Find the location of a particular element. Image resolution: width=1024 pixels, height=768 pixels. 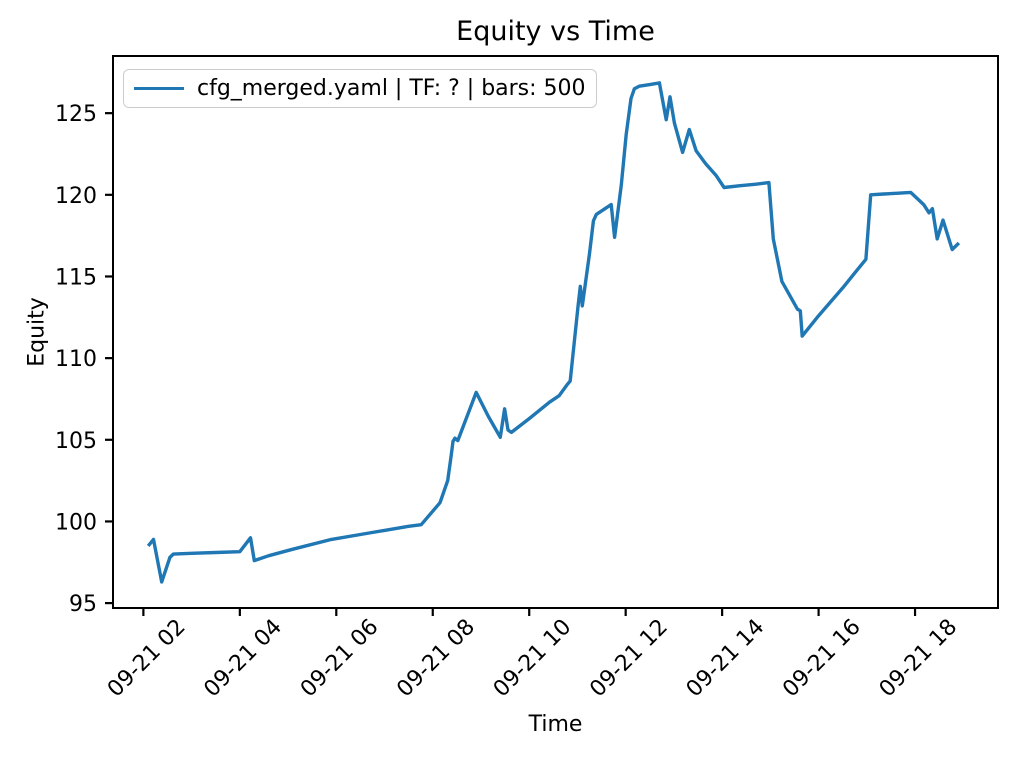

legend: cfg_merged.yaml | TF: ? | bars: 500 is located at coordinates (360, 88).